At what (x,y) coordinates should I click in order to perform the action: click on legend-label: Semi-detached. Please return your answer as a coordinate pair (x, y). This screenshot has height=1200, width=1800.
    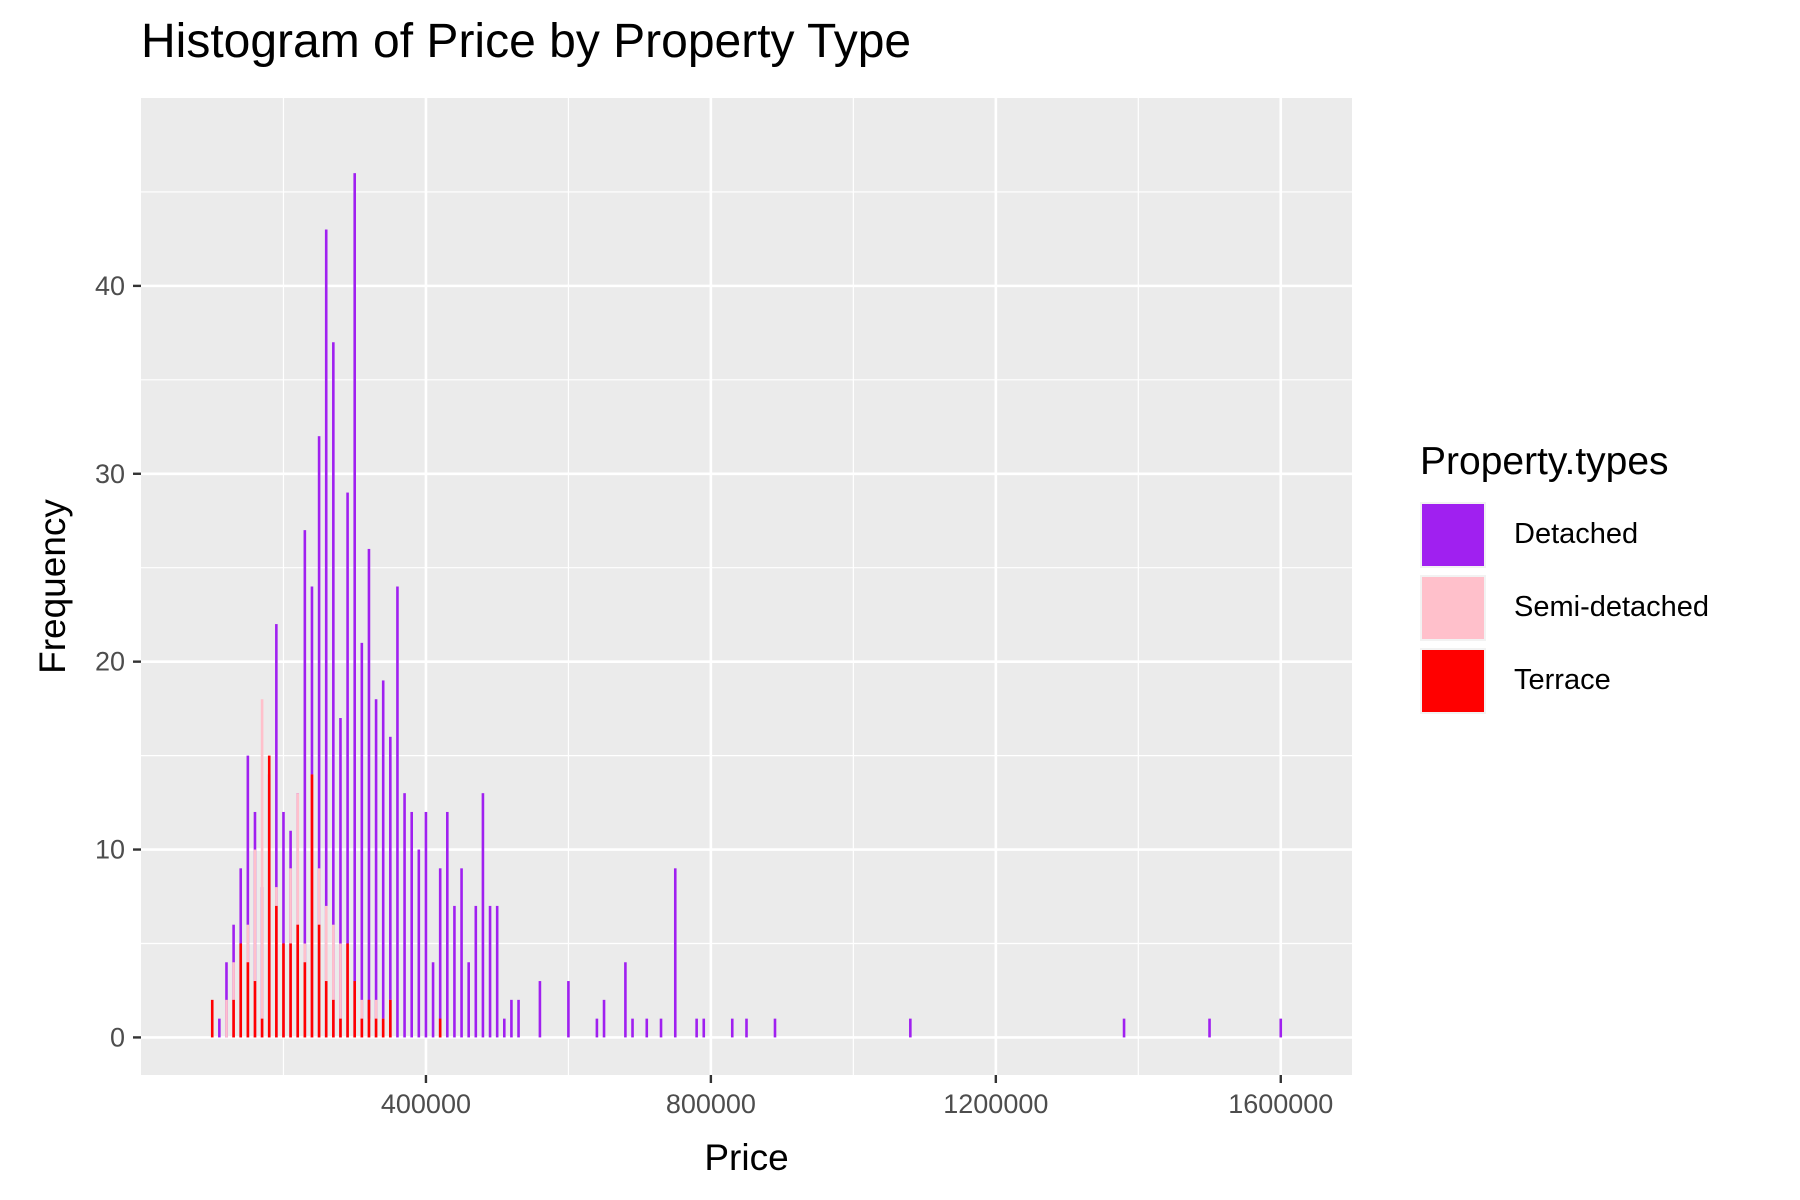
    Looking at the image, I should click on (1612, 607).